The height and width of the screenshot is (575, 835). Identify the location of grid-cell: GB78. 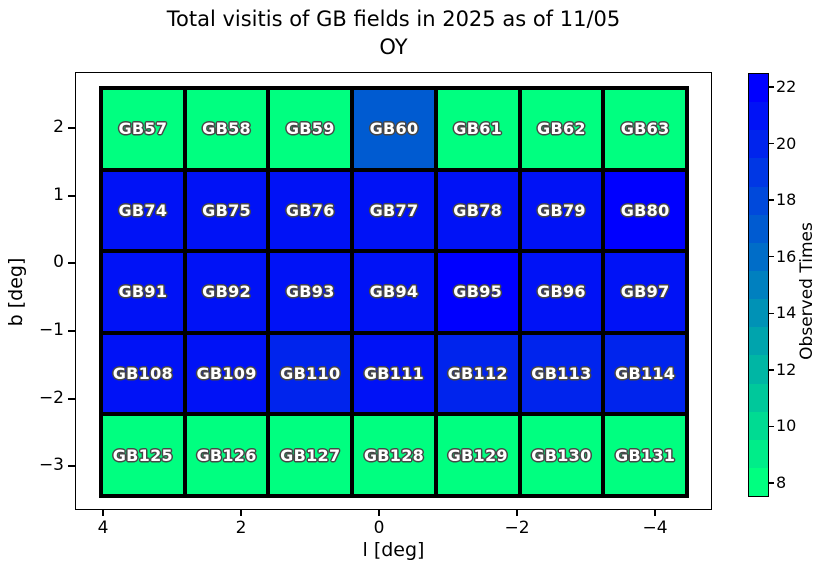
(477, 210).